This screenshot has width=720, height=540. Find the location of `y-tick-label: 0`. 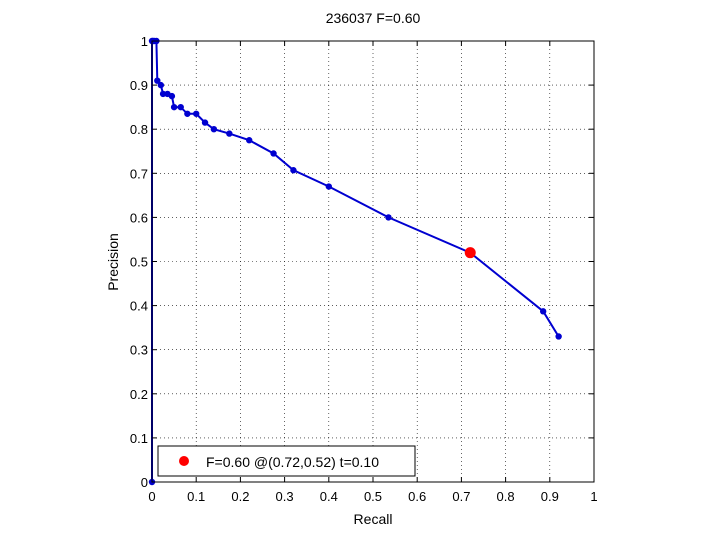

y-tick-label: 0 is located at coordinates (144, 482).